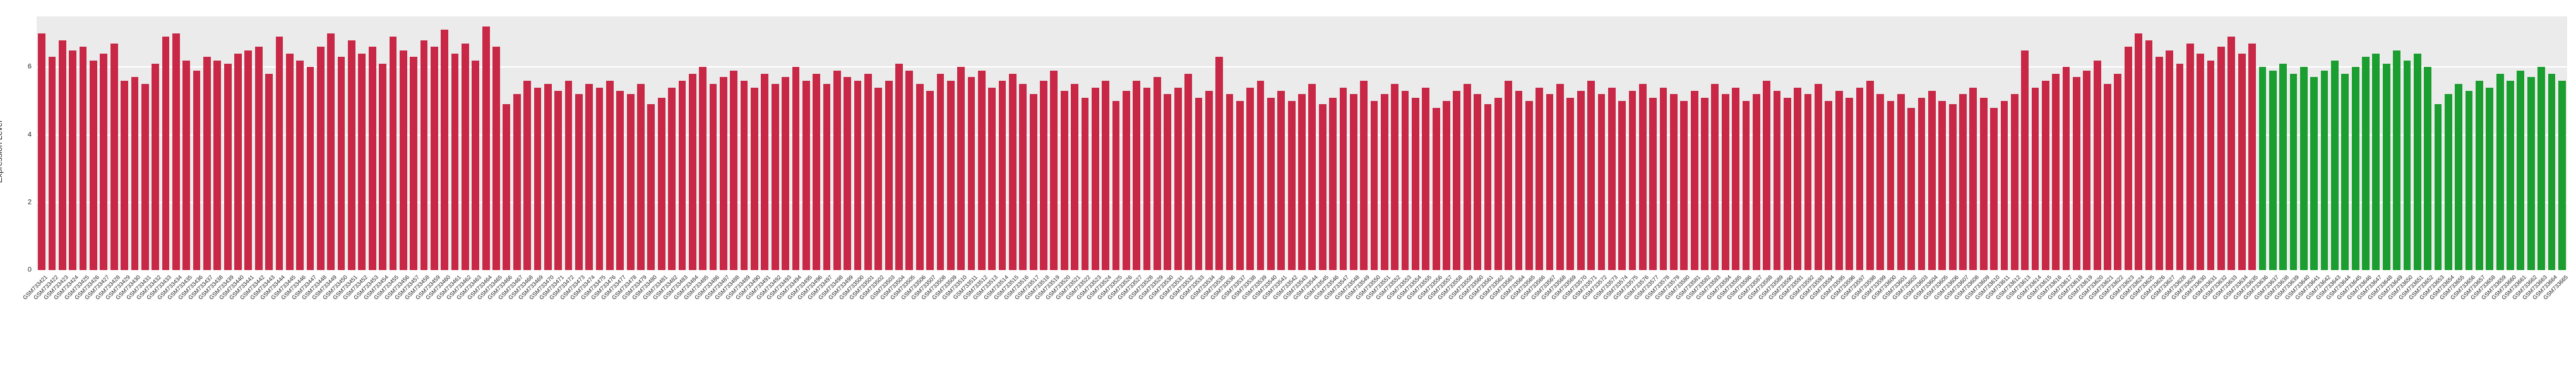 This screenshot has height=366, width=2576. I want to click on y-axis-label: Expression Level, so click(2, 152).